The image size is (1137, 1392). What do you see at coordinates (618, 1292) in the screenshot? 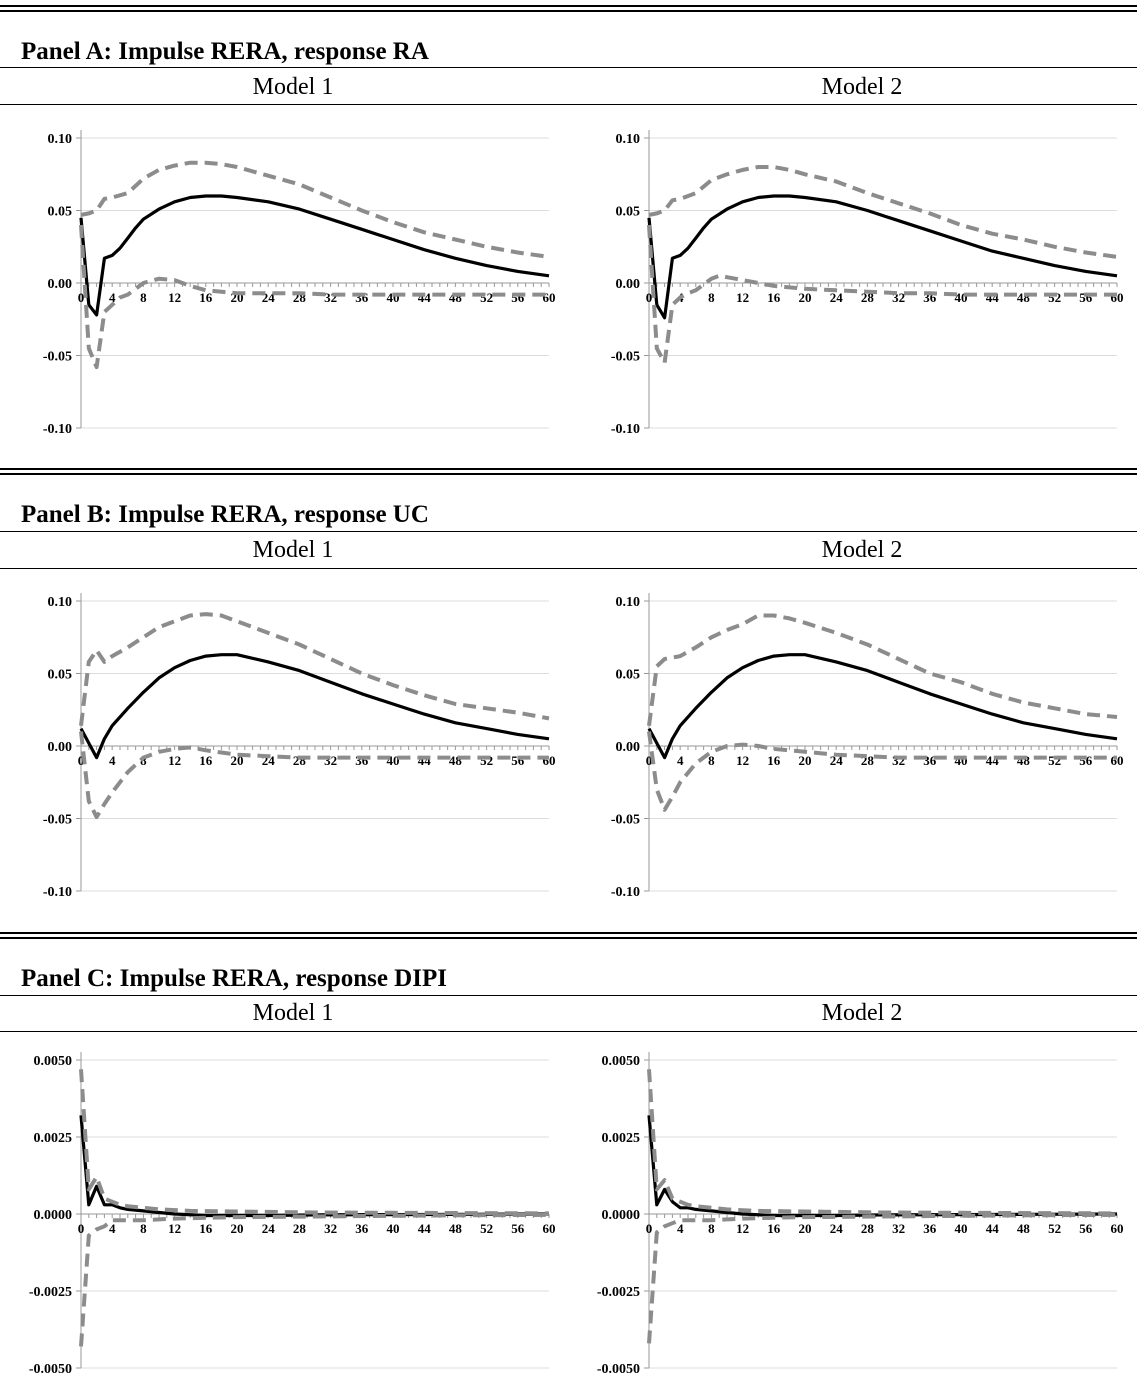
I see `y-tick-label: -0.0025` at bounding box center [618, 1292].